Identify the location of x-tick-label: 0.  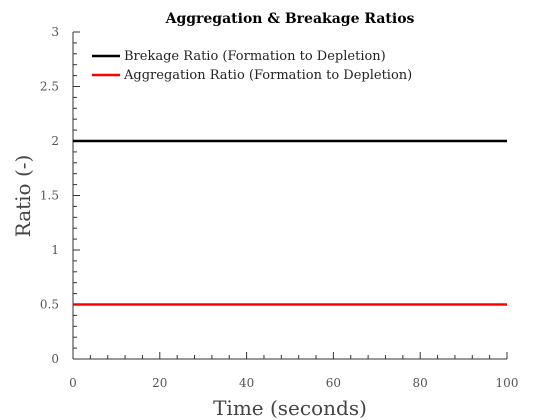
(73, 383).